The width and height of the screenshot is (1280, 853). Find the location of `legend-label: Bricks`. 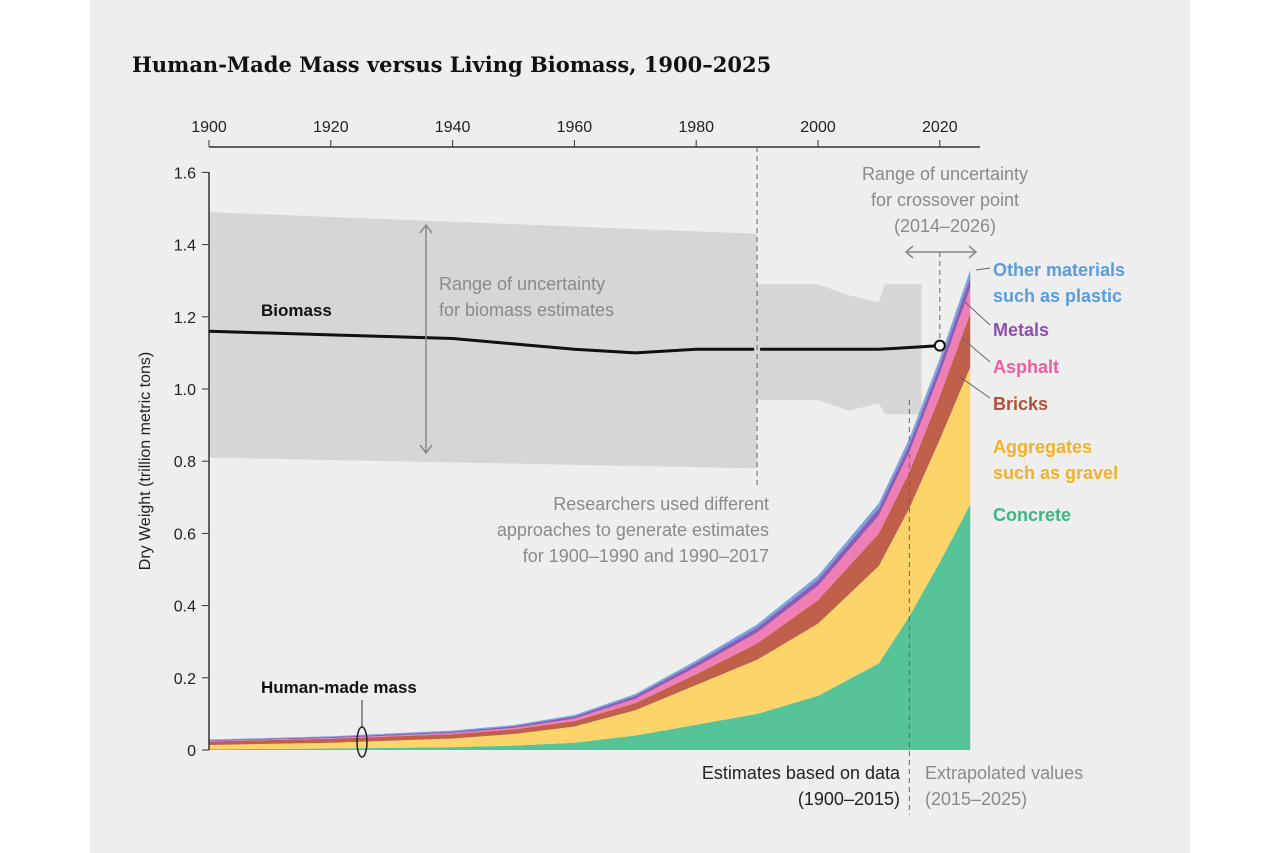

legend-label: Bricks is located at coordinates (1020, 404).